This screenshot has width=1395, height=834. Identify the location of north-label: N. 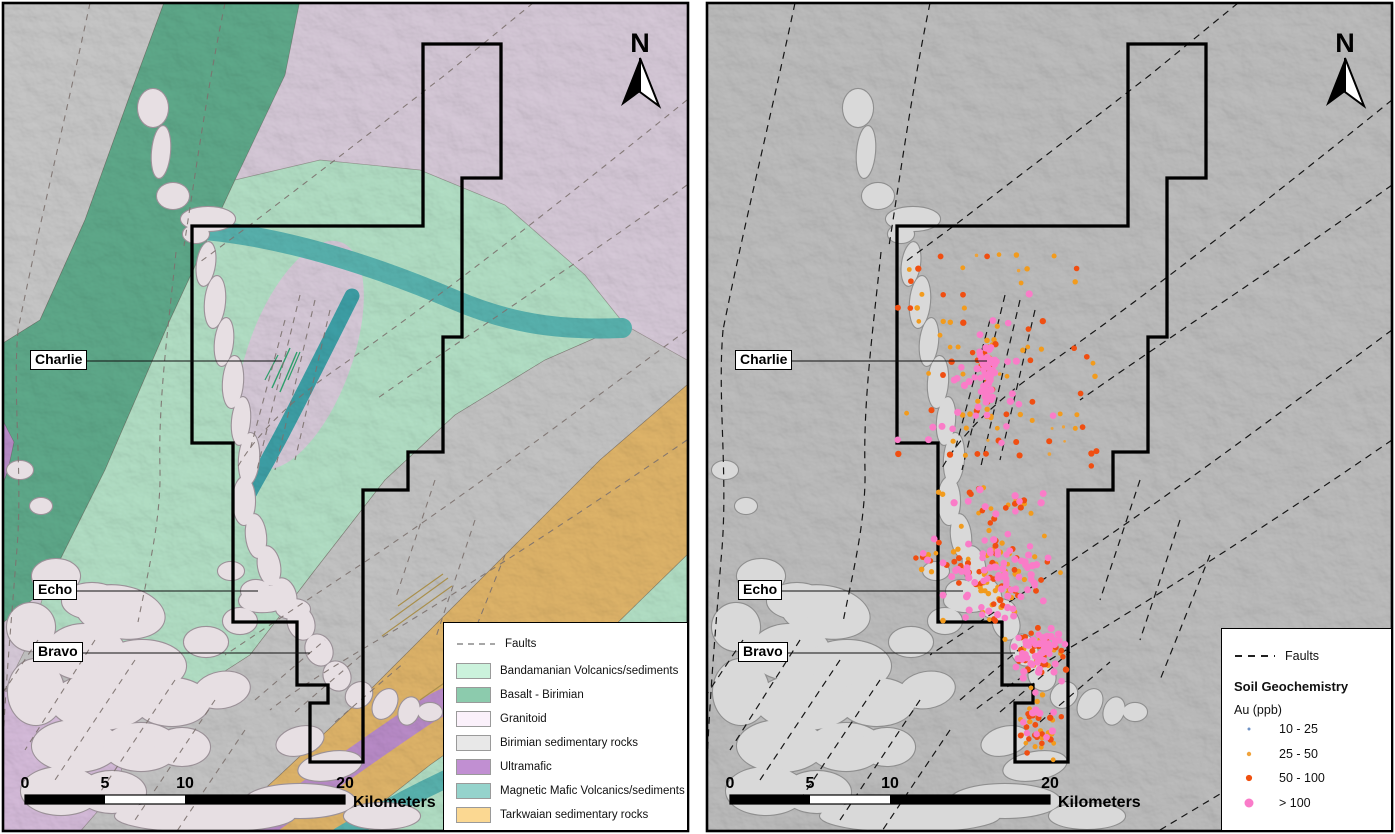
(1345, 43).